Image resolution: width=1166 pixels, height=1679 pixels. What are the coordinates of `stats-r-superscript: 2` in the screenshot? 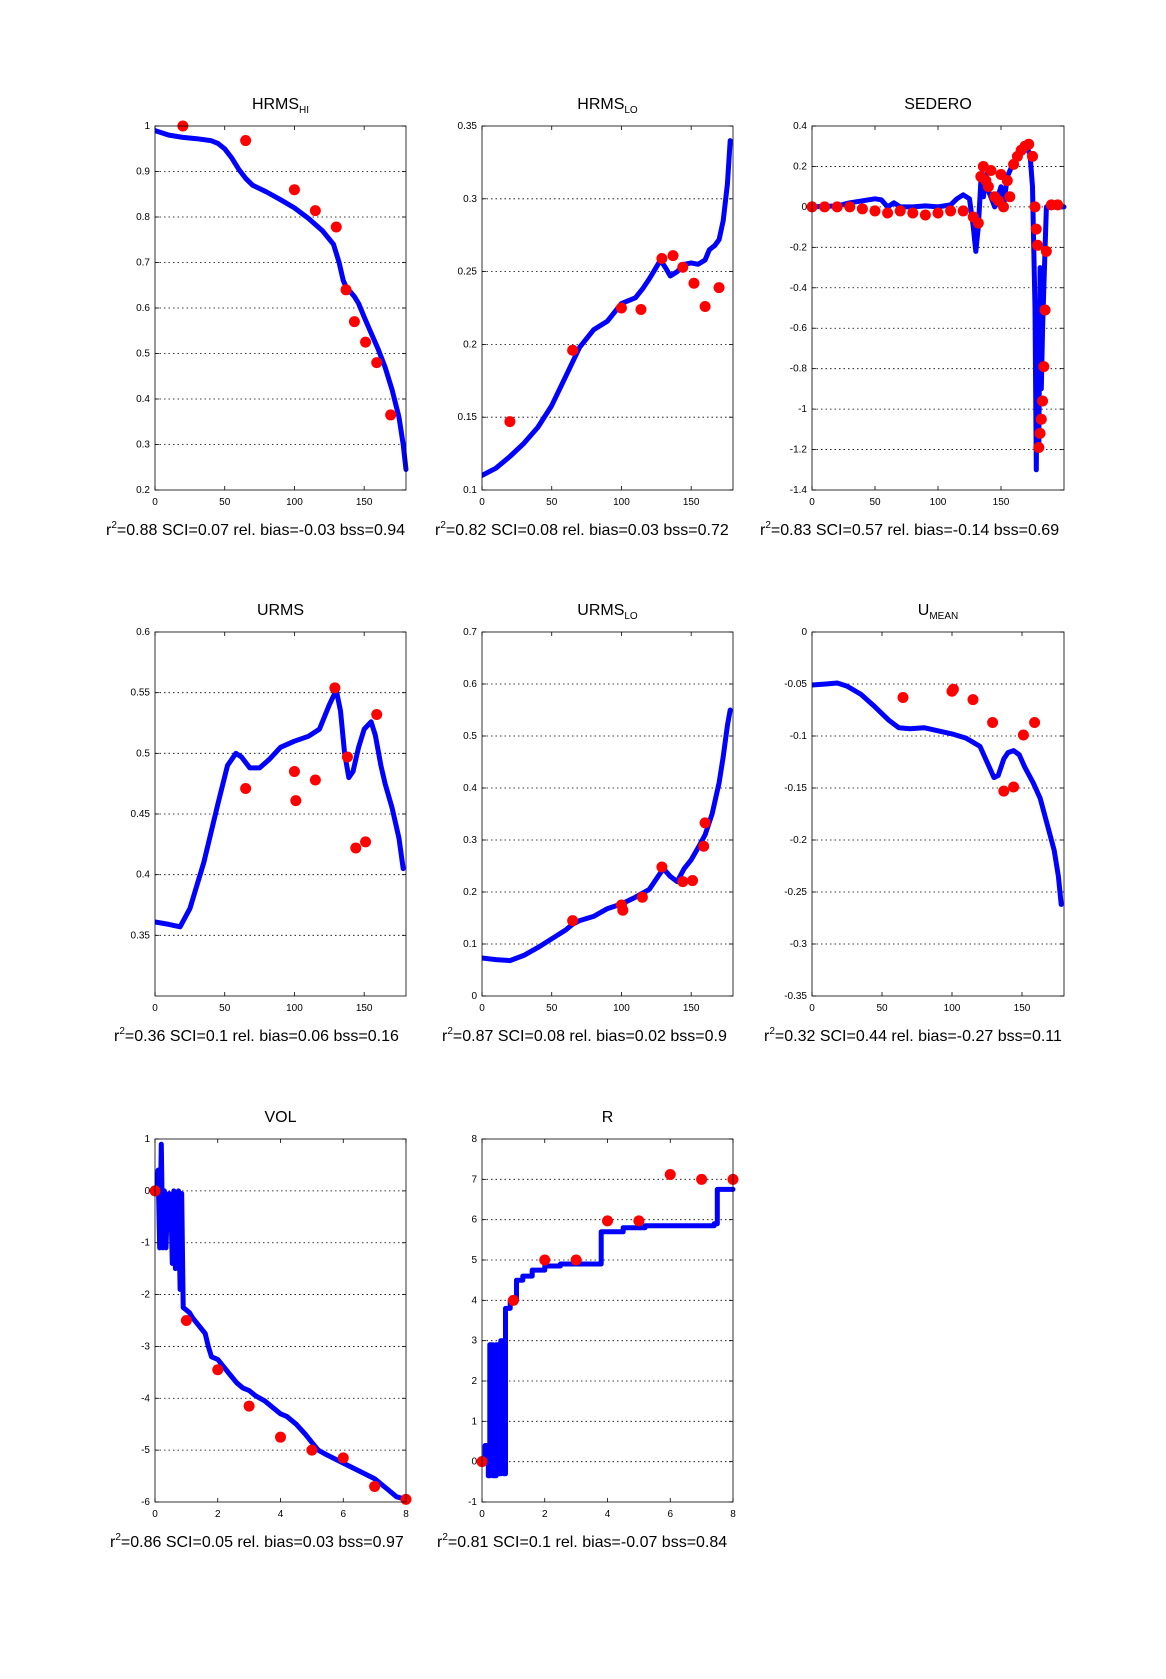 It's located at (768, 525).